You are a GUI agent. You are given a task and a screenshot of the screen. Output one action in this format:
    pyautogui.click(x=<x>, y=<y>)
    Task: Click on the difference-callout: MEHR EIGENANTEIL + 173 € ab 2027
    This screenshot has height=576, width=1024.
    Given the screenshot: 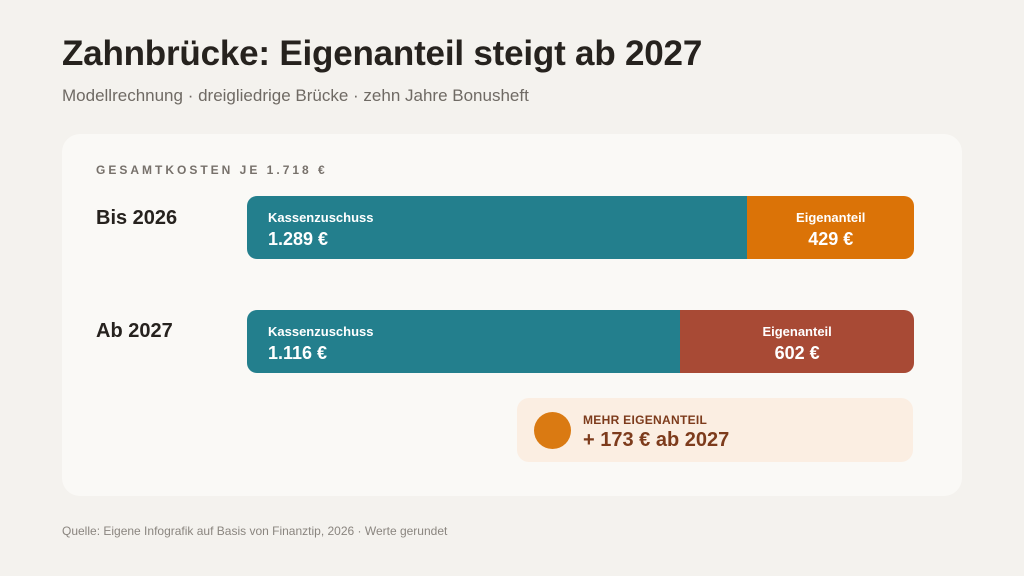 What is the action you would take?
    pyautogui.click(x=715, y=430)
    